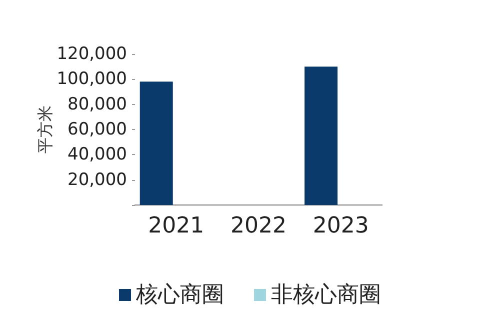  What do you see at coordinates (44, 130) in the screenshot?
I see `y-axis-title: 平方米` at bounding box center [44, 130].